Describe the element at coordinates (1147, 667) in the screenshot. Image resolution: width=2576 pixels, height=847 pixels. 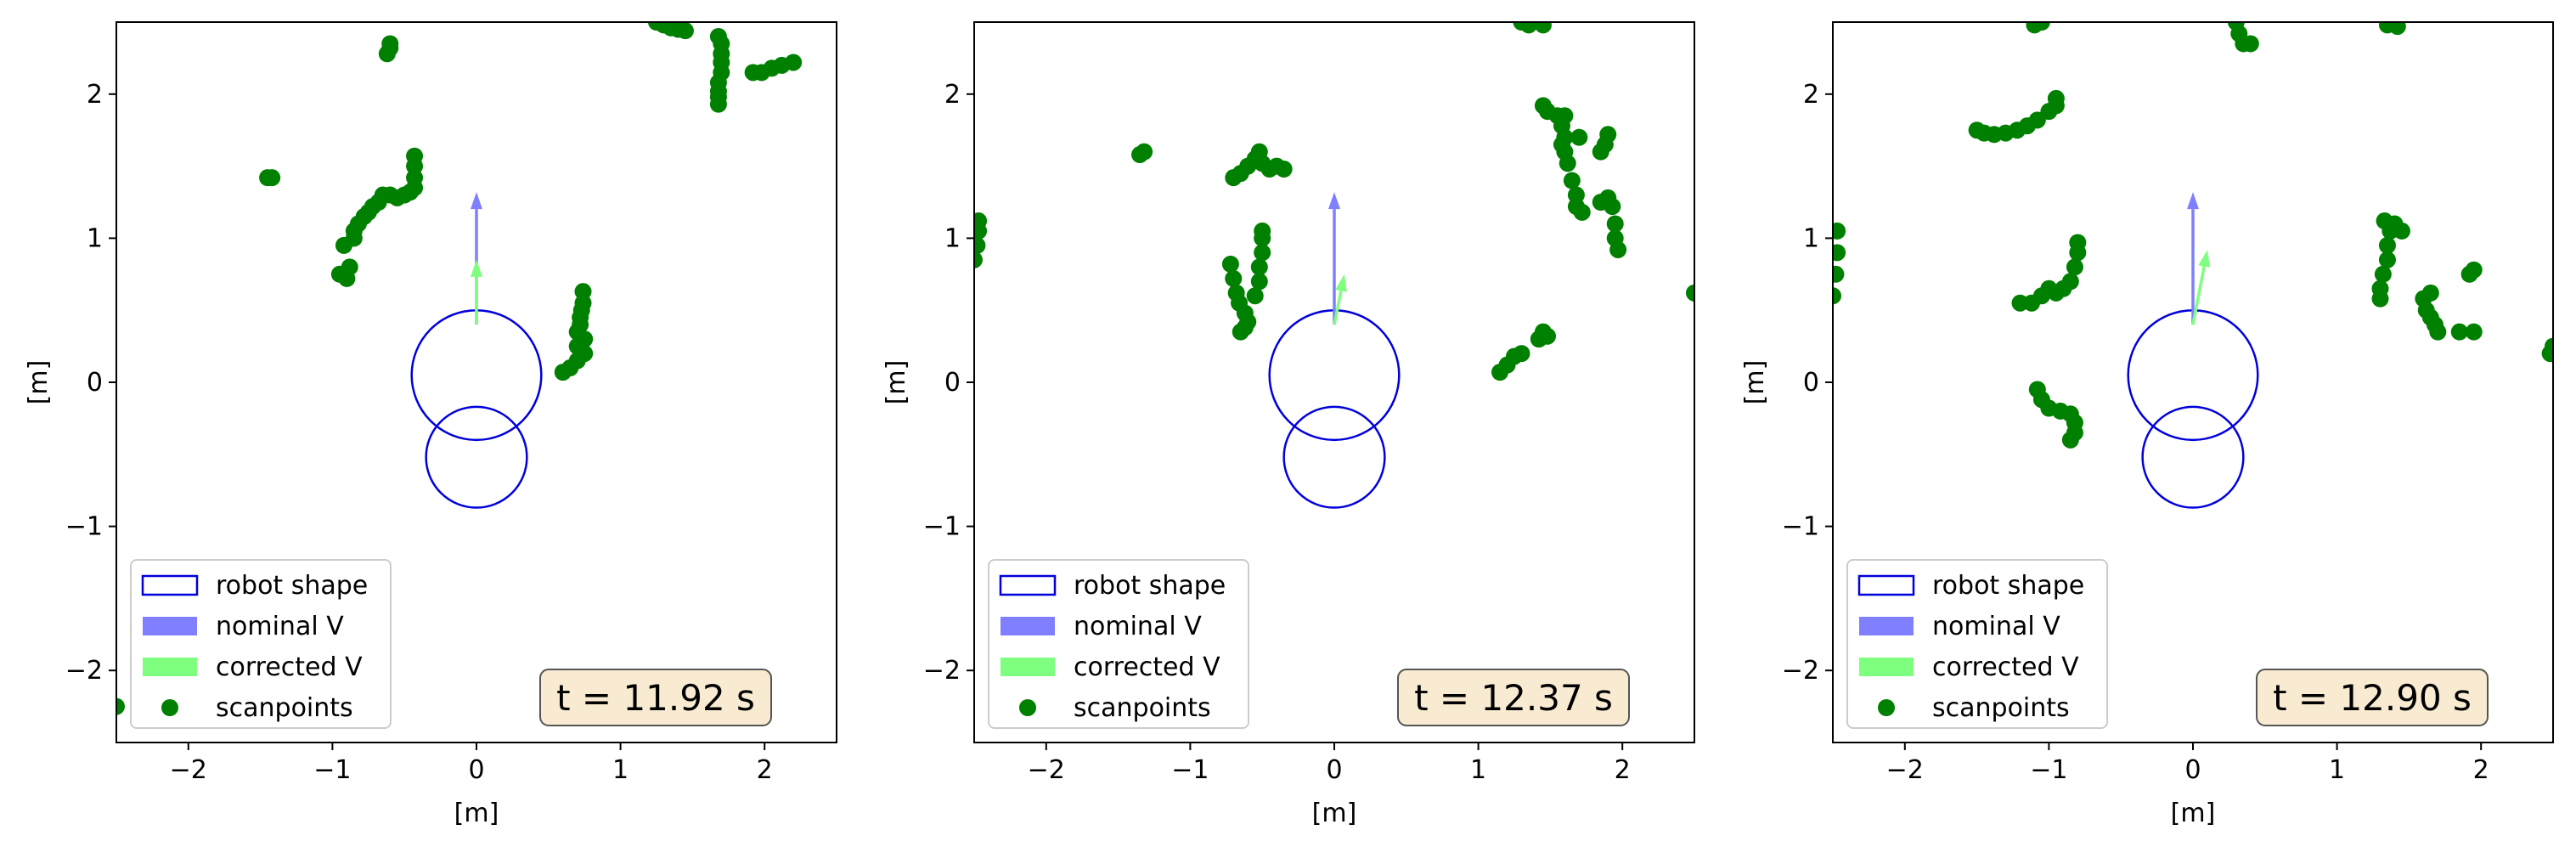
I see `legend-entry-label: corrected V` at that location.